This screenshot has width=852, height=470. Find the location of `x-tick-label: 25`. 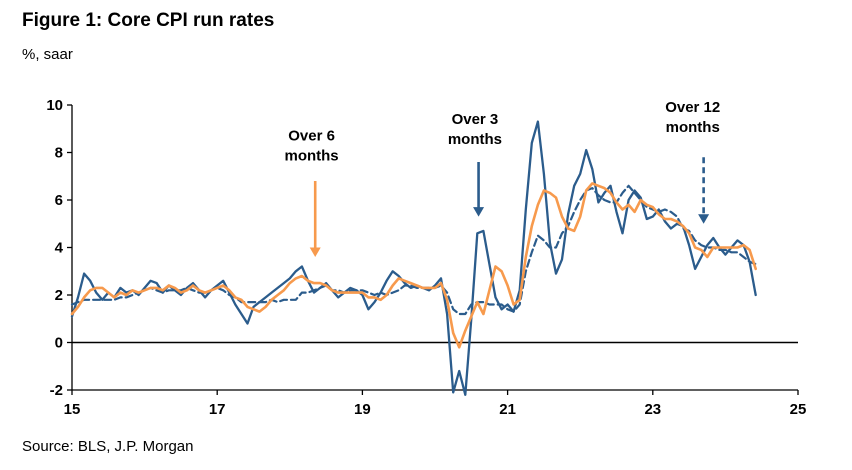

x-tick-label: 25 is located at coordinates (798, 409).